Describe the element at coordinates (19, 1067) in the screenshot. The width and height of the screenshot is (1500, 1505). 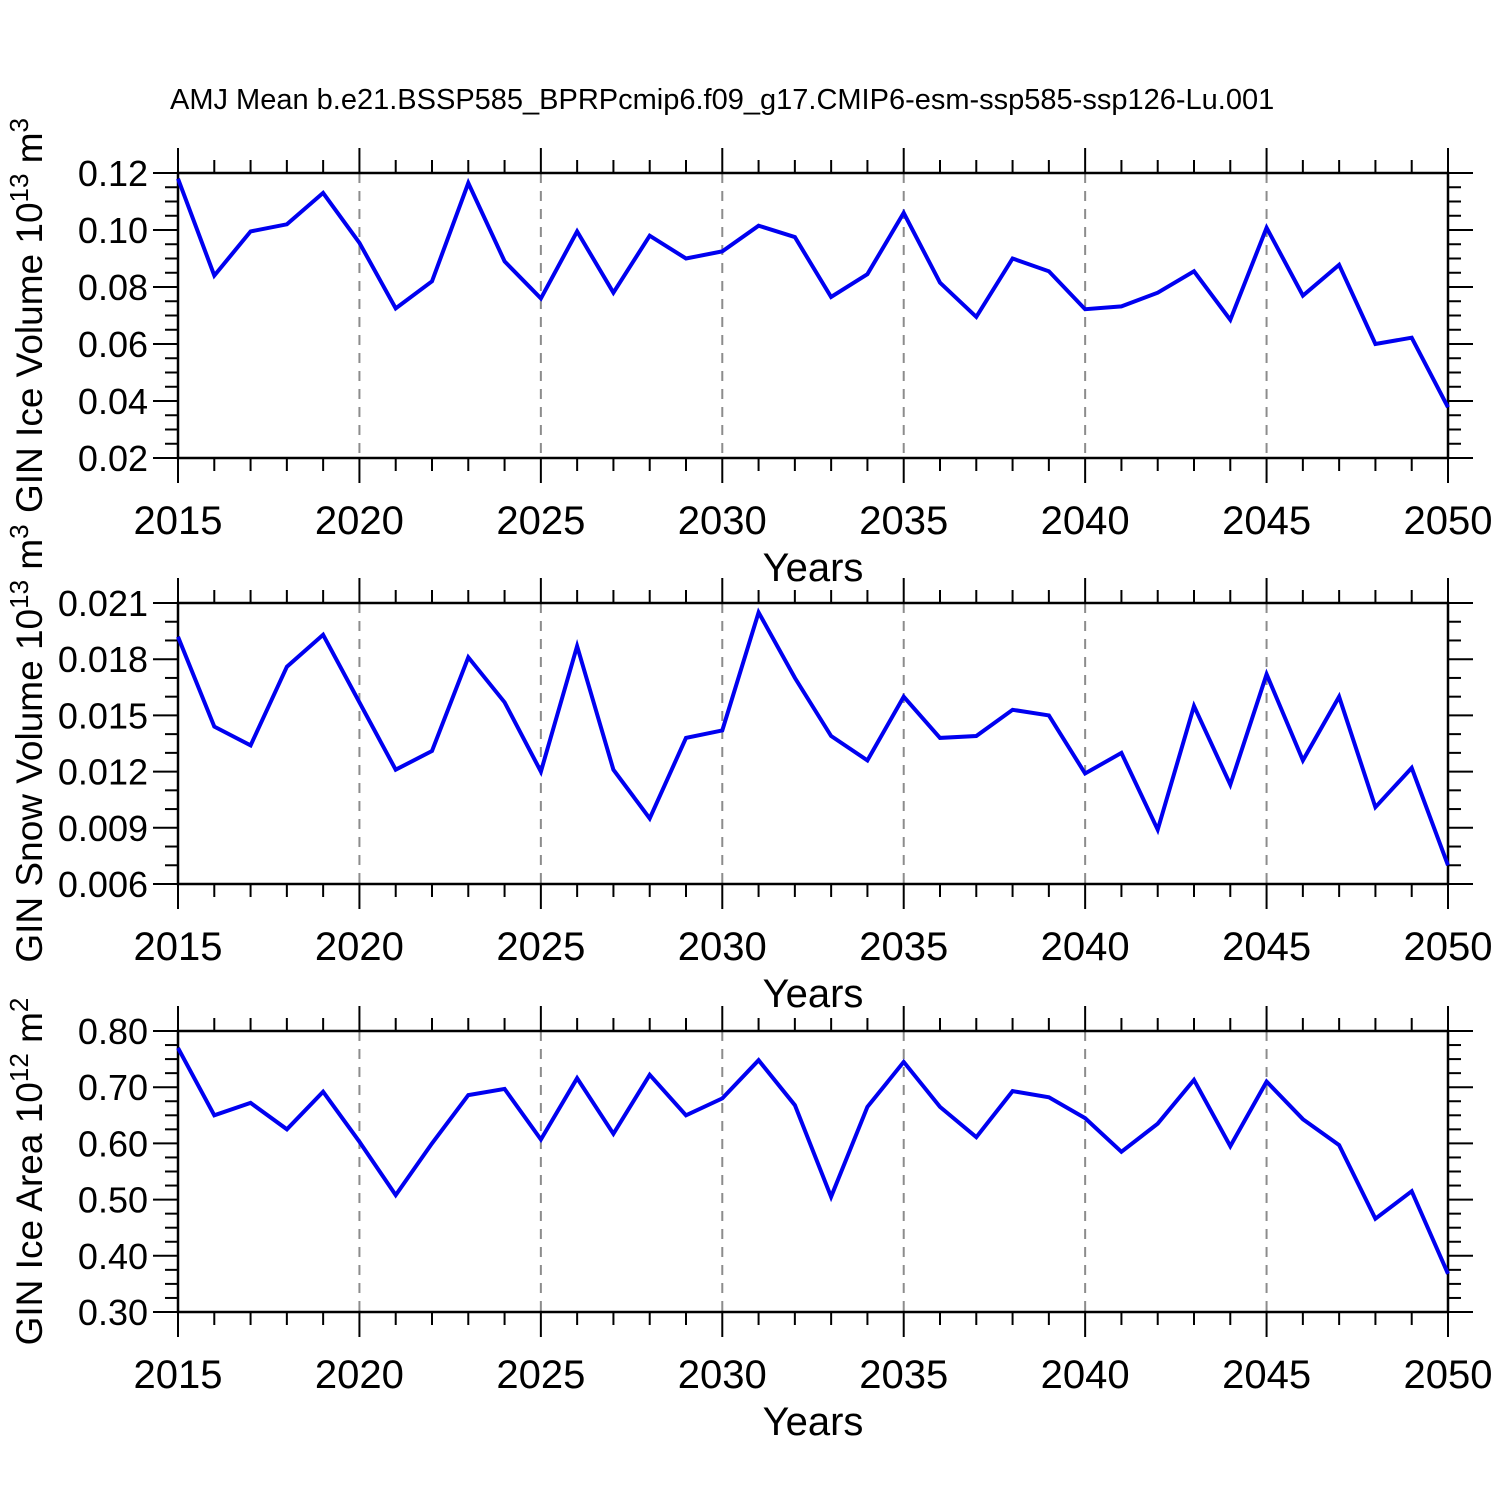
I see `y-axis-title-exponent: 12` at that location.